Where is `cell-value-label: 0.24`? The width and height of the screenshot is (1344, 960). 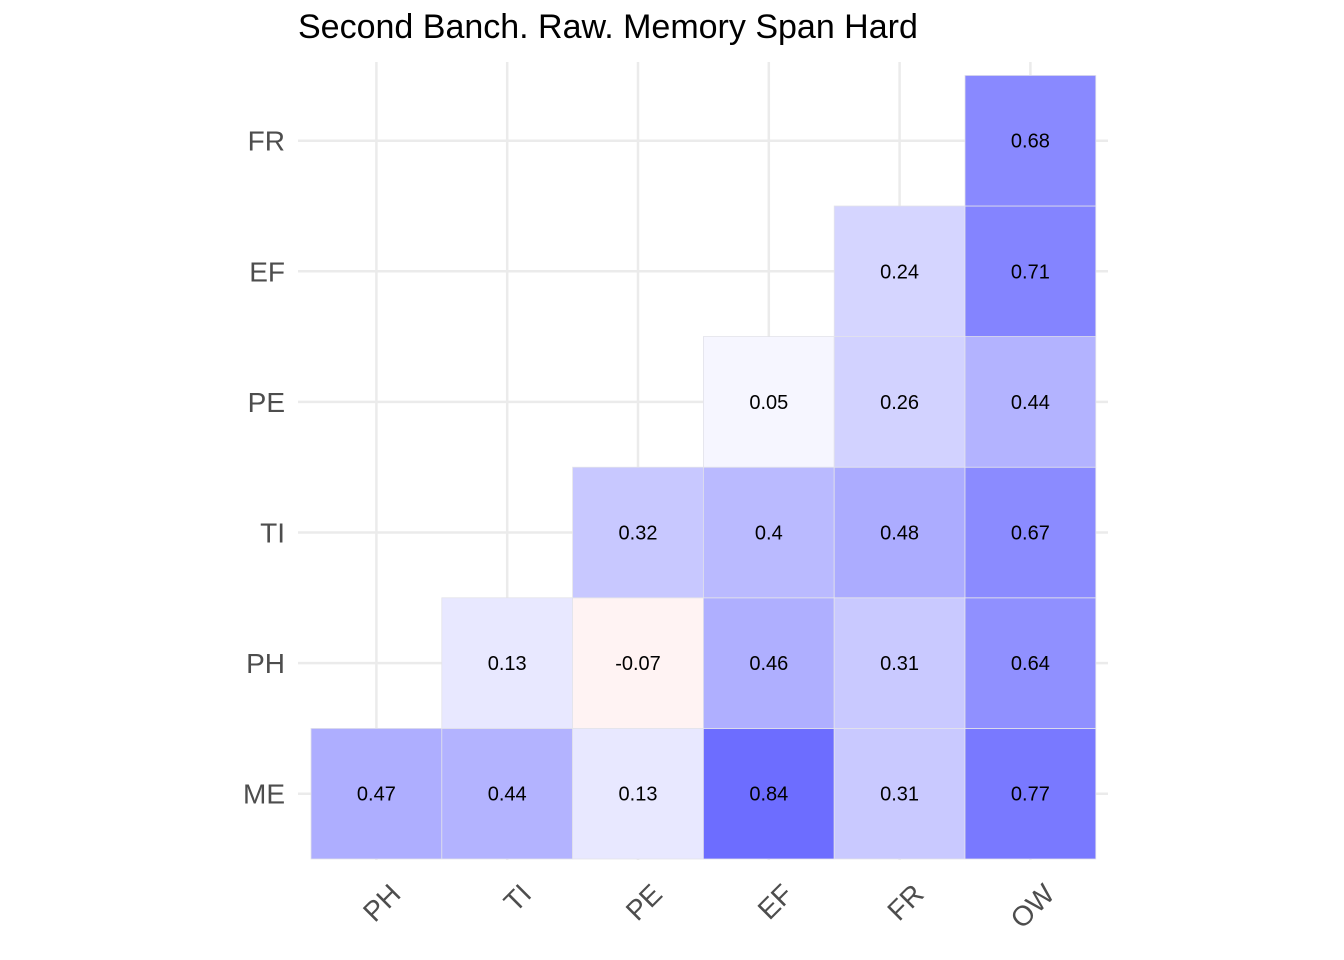 cell-value-label: 0.24 is located at coordinates (899, 272).